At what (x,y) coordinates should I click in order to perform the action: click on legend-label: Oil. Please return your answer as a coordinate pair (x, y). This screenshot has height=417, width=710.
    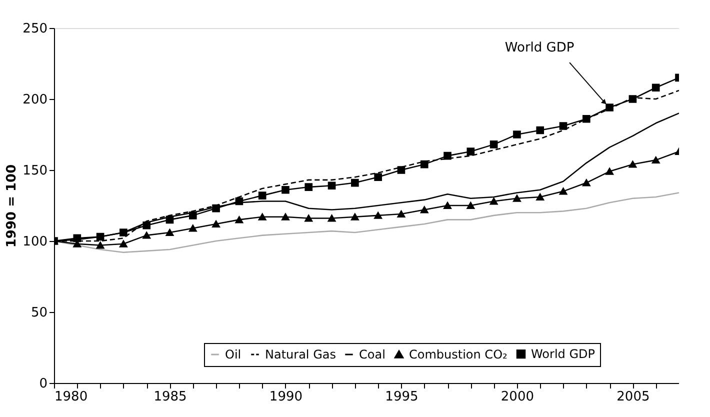
    Looking at the image, I should click on (233, 355).